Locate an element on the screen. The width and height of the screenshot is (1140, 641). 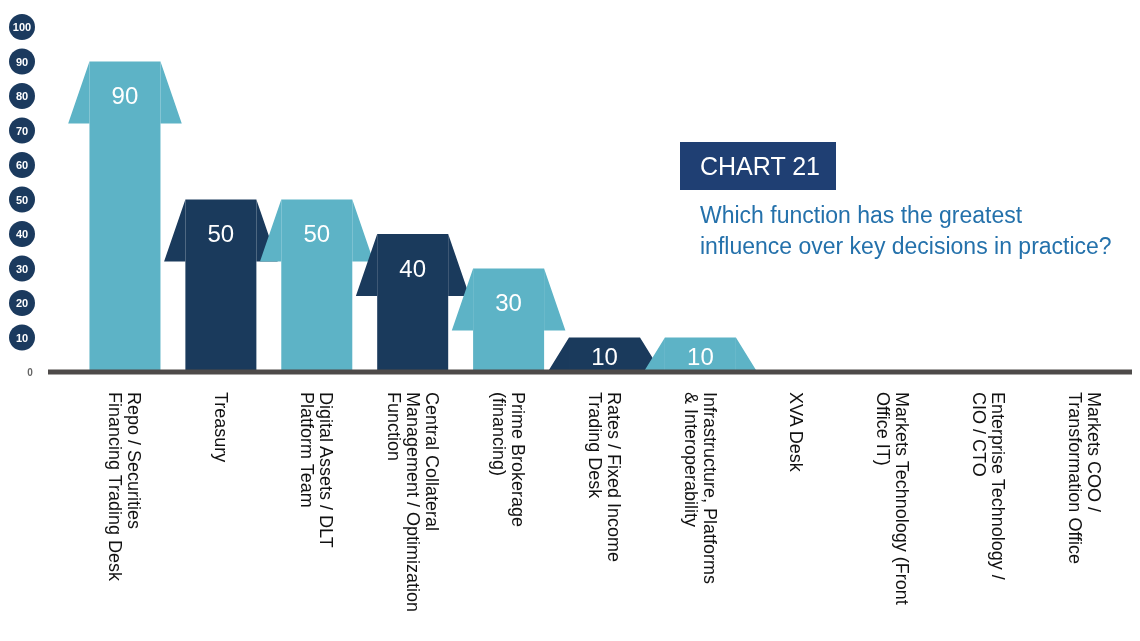
y-tick-label: 10 is located at coordinates (22, 337).